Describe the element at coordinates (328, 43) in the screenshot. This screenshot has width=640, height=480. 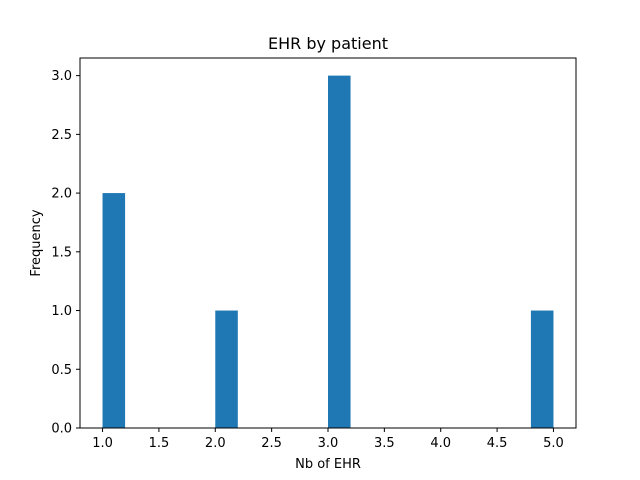
I see `chart-title: EHR by patient` at that location.